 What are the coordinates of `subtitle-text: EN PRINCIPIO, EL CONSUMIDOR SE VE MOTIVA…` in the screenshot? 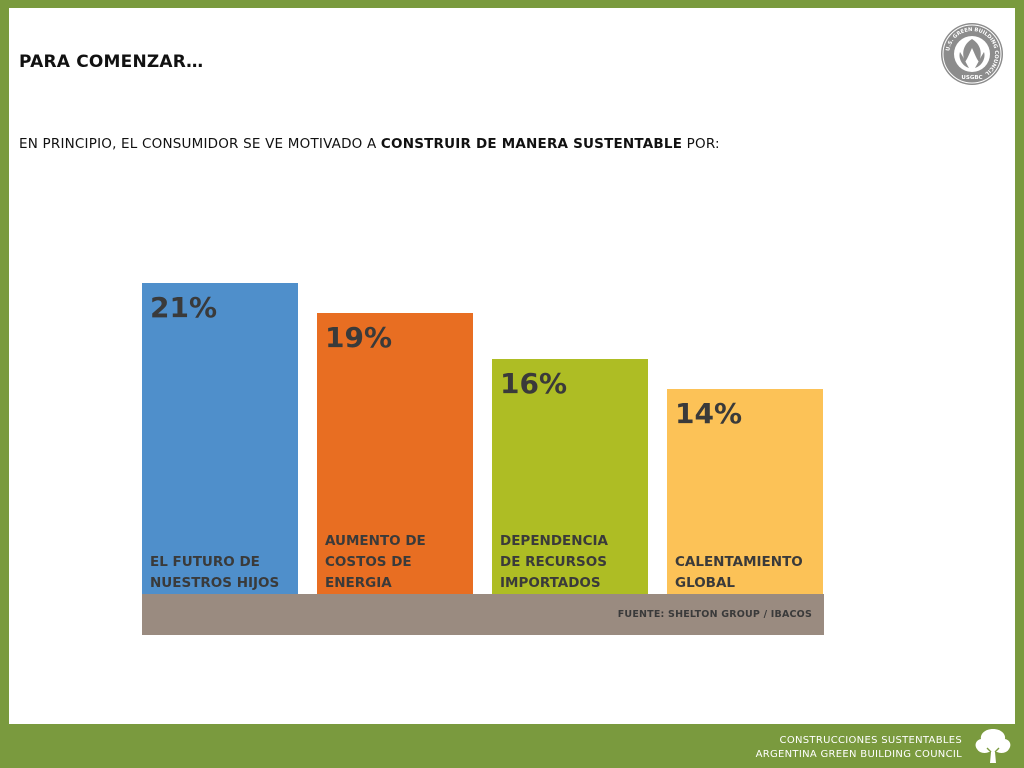 It's located at (200, 144).